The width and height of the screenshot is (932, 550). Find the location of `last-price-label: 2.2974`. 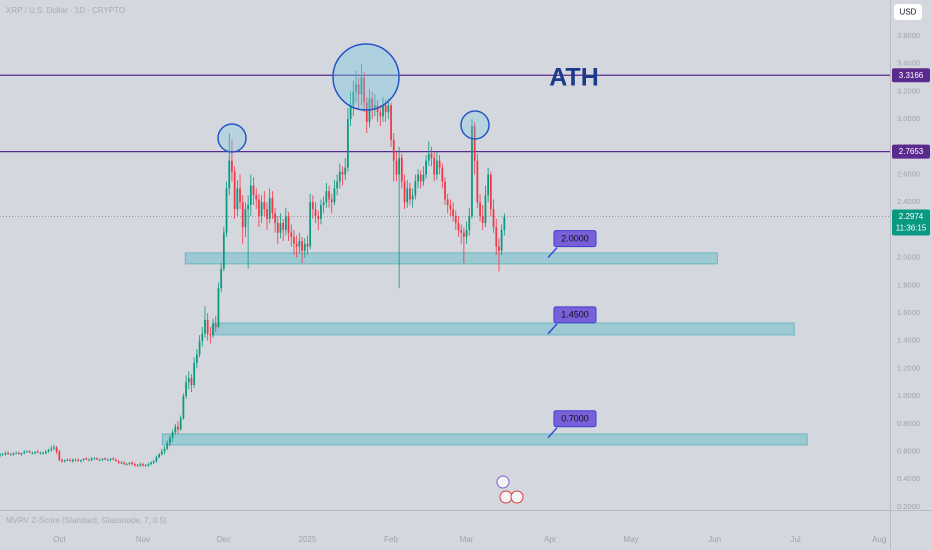

last-price-label: 2.2974 is located at coordinates (911, 216).